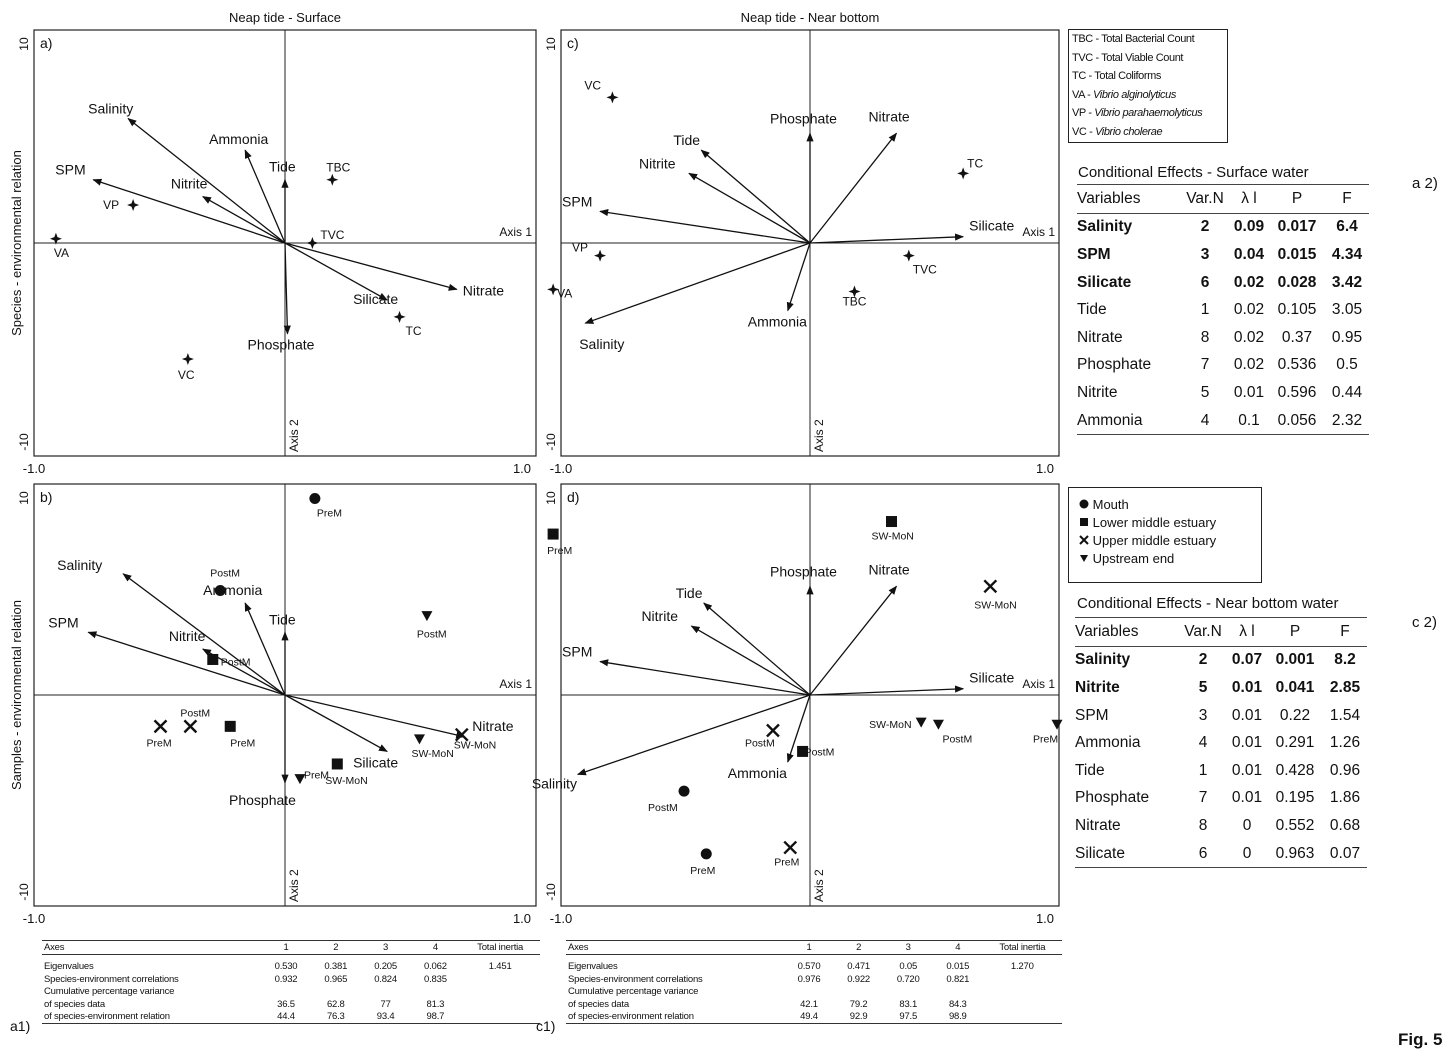 This screenshot has height=1050, width=1451. Describe the element at coordinates (819, 885) in the screenshot. I see `axis-2-label: Axis 2` at that location.